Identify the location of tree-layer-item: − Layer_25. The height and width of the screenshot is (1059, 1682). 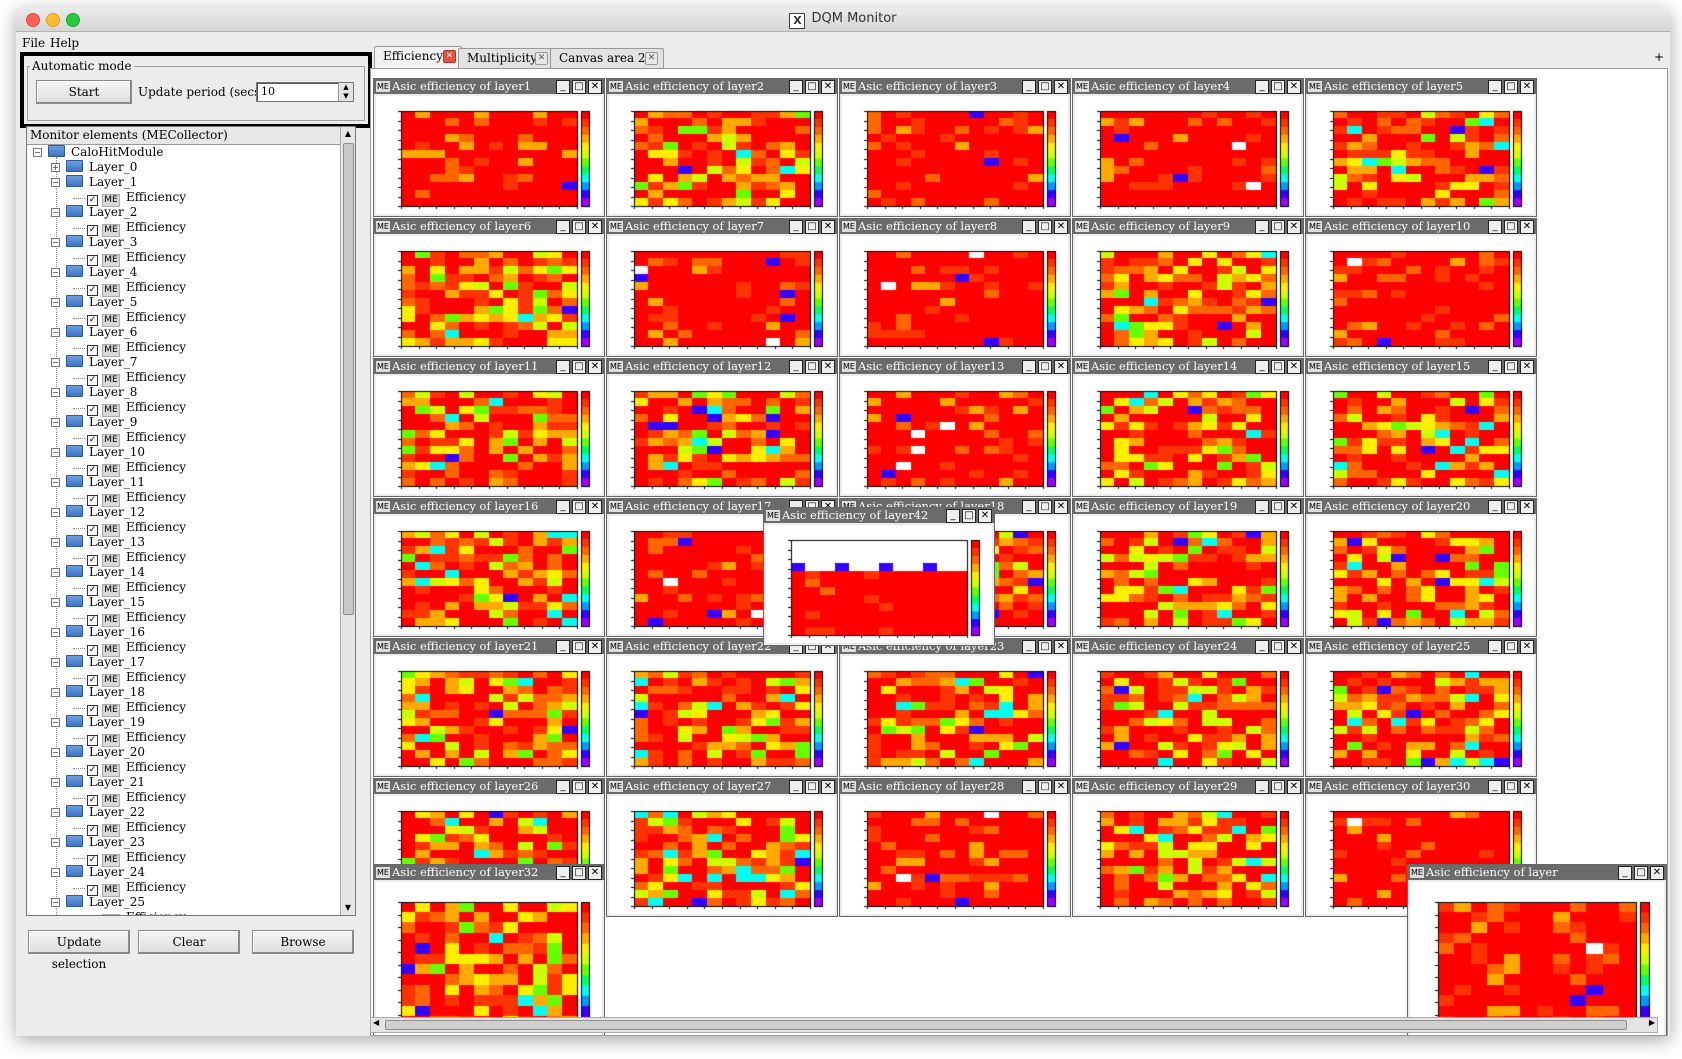
(98, 902).